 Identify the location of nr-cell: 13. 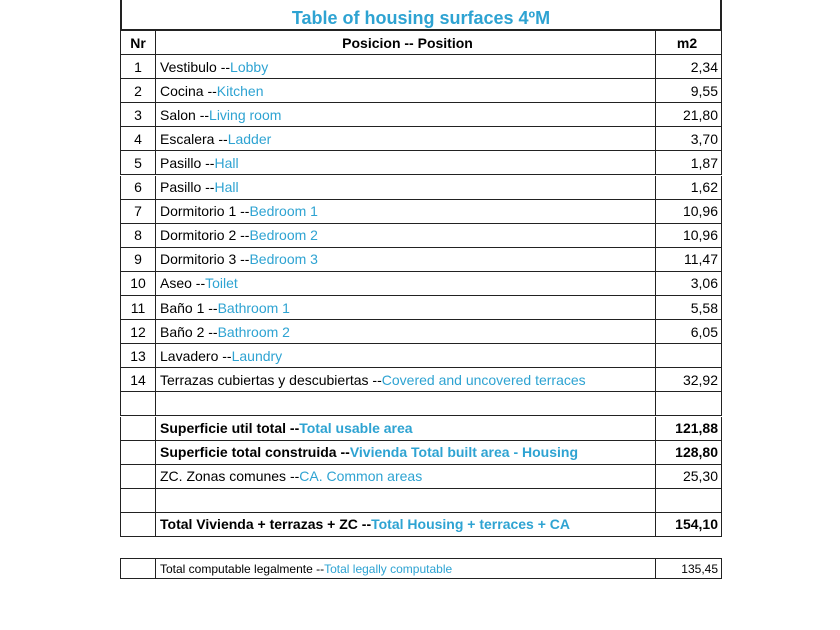
(137, 356).